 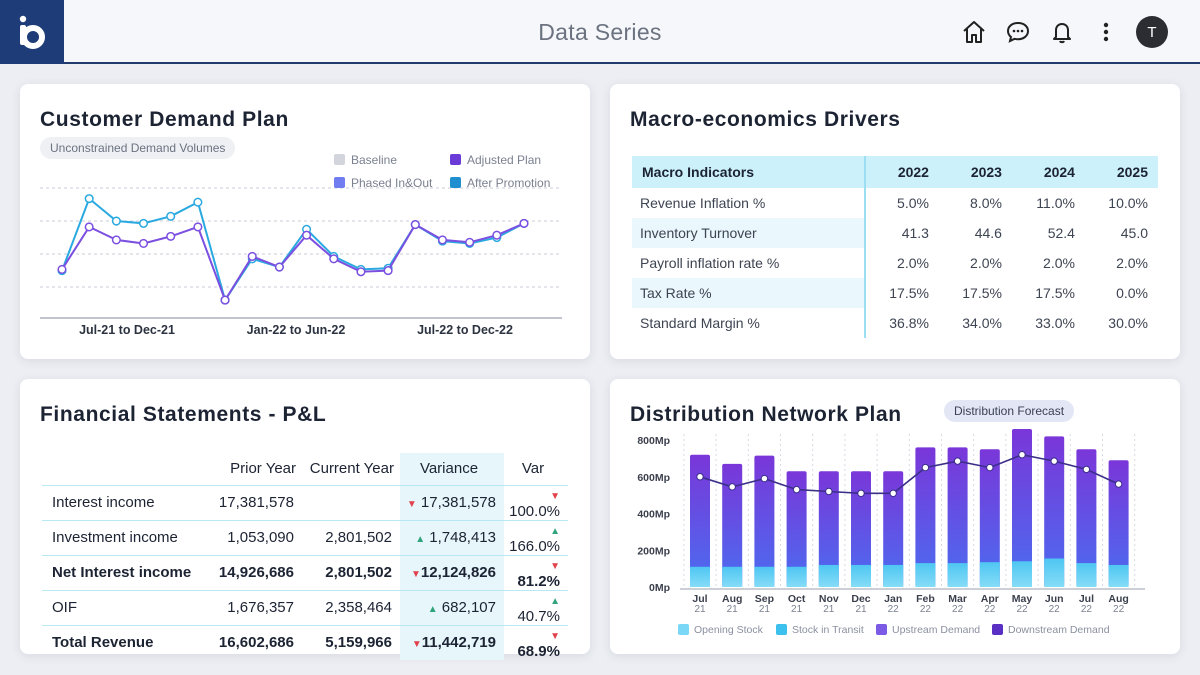 I want to click on variance-cell: ▲ 1,748,413, so click(x=452, y=537).